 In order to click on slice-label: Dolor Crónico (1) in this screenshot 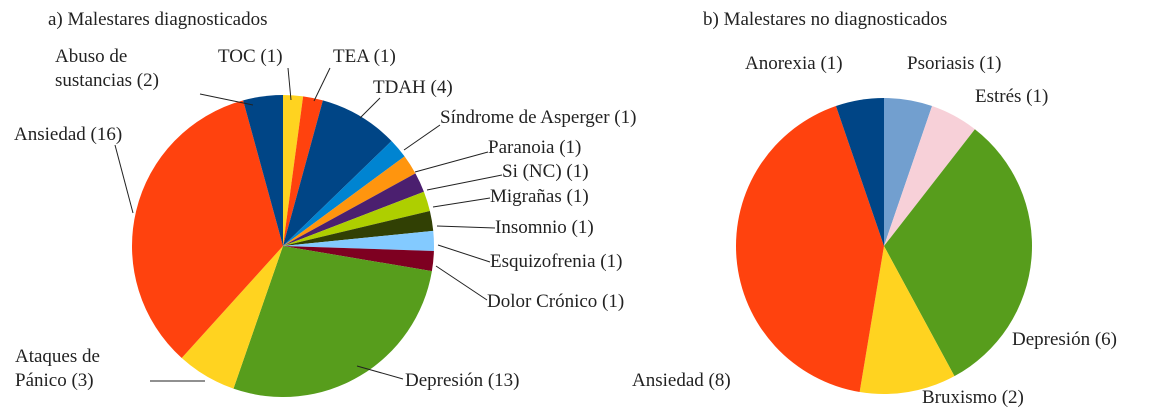, I will do `click(556, 301)`.